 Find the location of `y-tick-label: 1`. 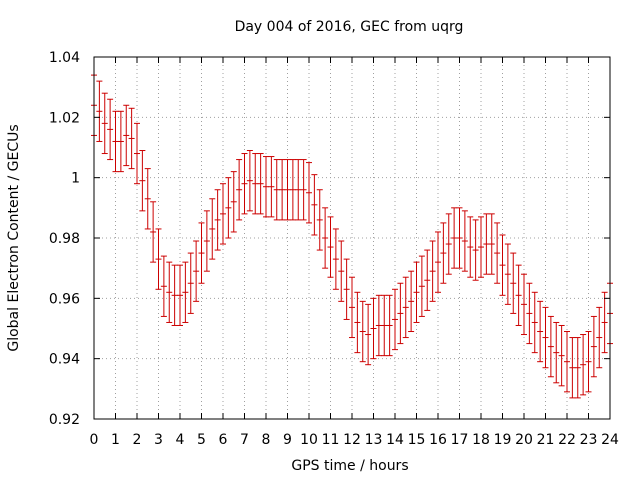

y-tick-label: 1 is located at coordinates (75, 179).